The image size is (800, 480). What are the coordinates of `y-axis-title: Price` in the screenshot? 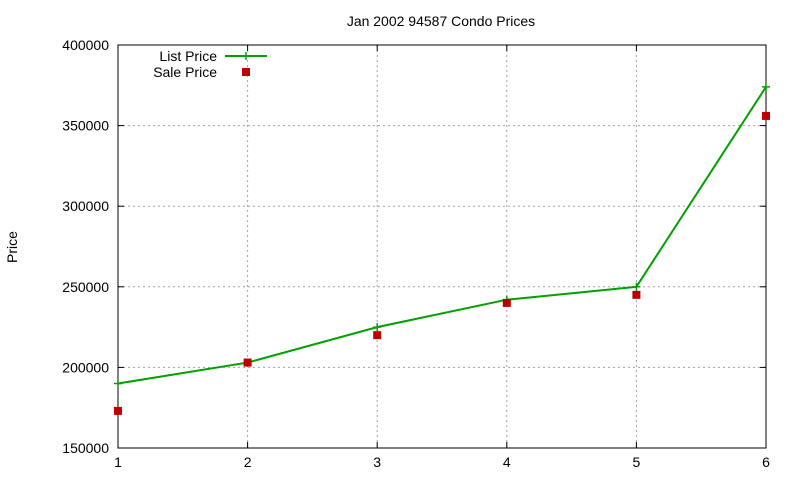 It's located at (12, 247).